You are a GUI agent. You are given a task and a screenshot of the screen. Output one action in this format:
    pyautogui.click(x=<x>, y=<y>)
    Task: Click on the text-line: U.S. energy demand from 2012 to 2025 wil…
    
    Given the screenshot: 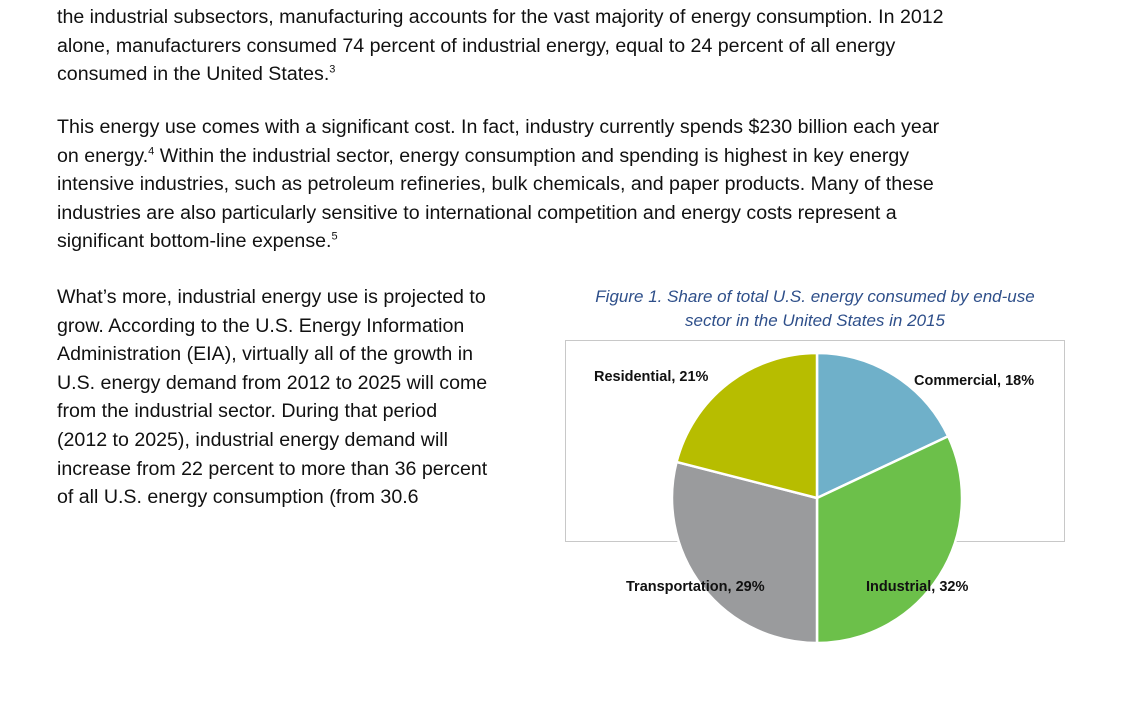 What is the action you would take?
    pyautogui.click(x=272, y=382)
    